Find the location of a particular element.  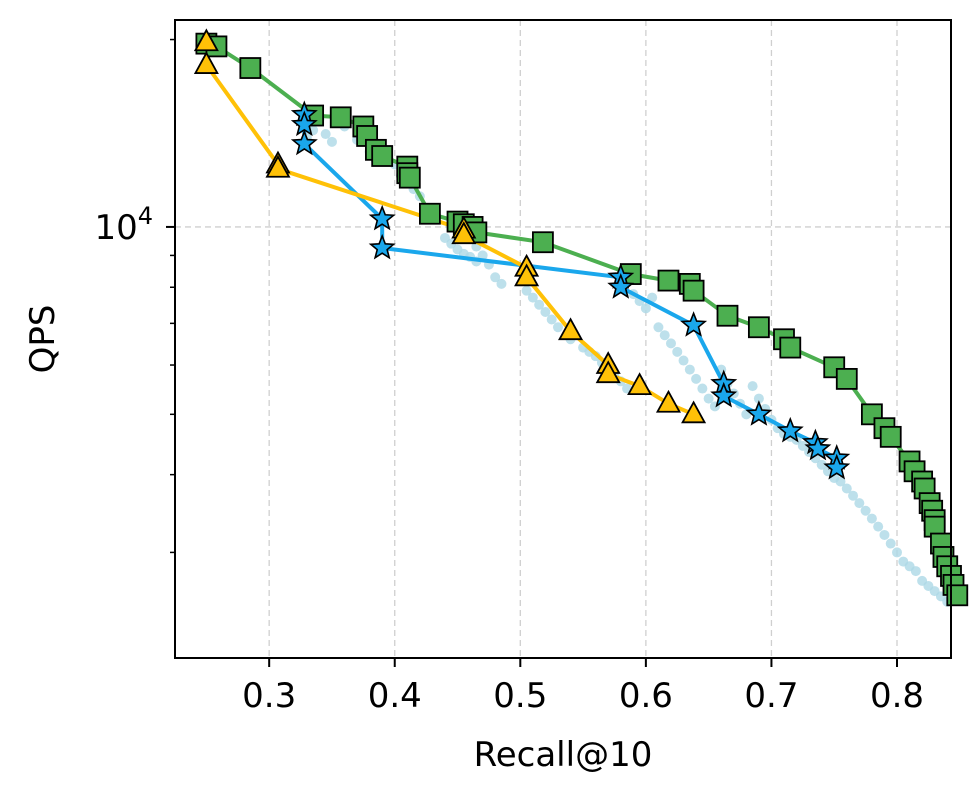

x-axis-ticks: 0.3 0.4 0.5 0.6 0.7 0.8 is located at coordinates (583, 687).